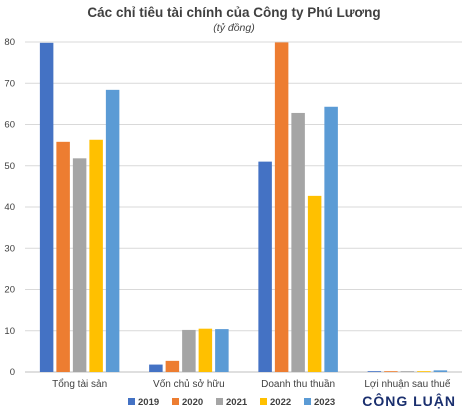  I want to click on category-label: Lợi nhuận sau thuế, so click(407, 384).